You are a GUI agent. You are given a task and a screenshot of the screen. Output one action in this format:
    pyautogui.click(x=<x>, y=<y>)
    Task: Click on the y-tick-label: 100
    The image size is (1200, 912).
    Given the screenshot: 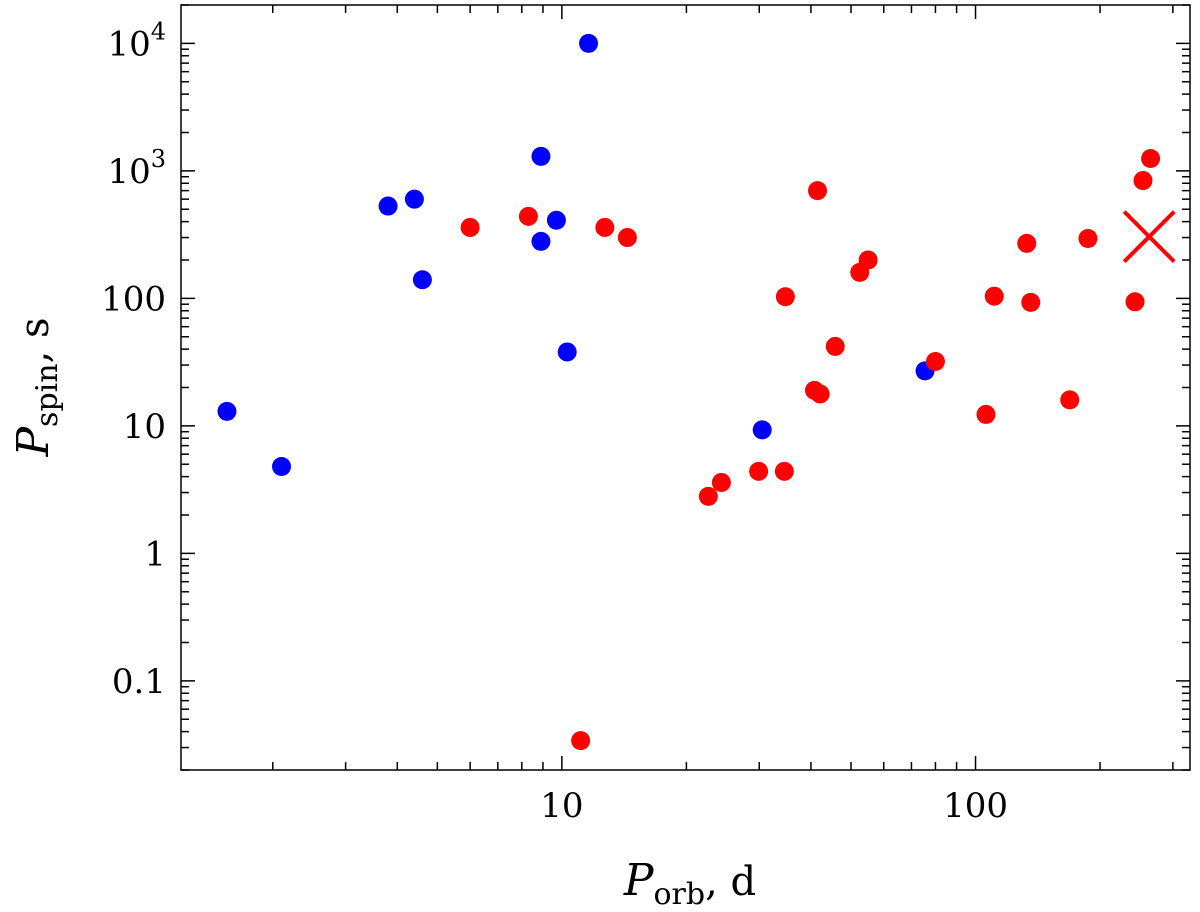 What is the action you would take?
    pyautogui.click(x=133, y=299)
    